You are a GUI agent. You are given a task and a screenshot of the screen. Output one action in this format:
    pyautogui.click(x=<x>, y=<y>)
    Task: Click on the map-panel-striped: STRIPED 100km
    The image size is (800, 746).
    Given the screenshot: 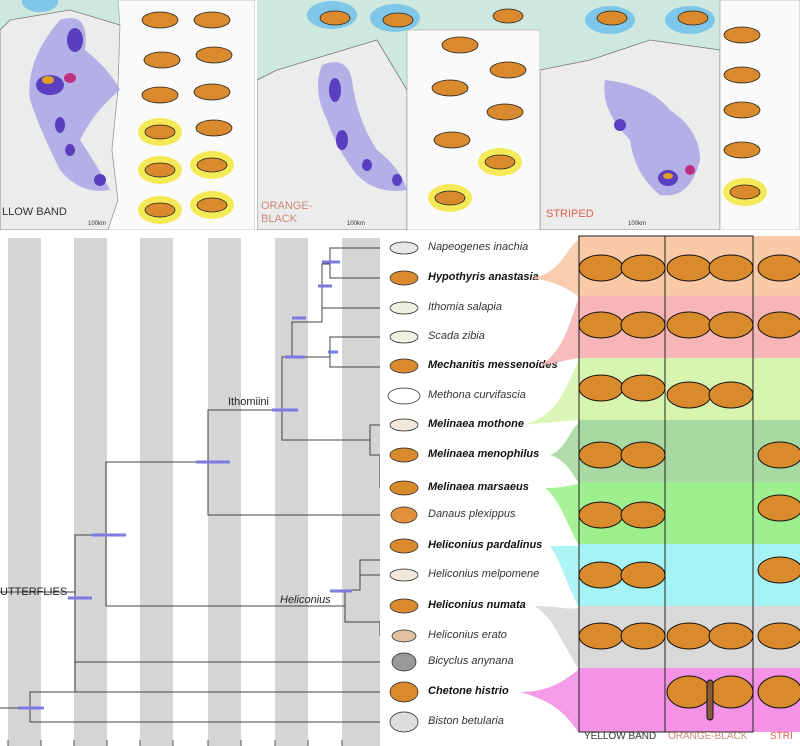 What is the action you would take?
    pyautogui.click(x=670, y=115)
    